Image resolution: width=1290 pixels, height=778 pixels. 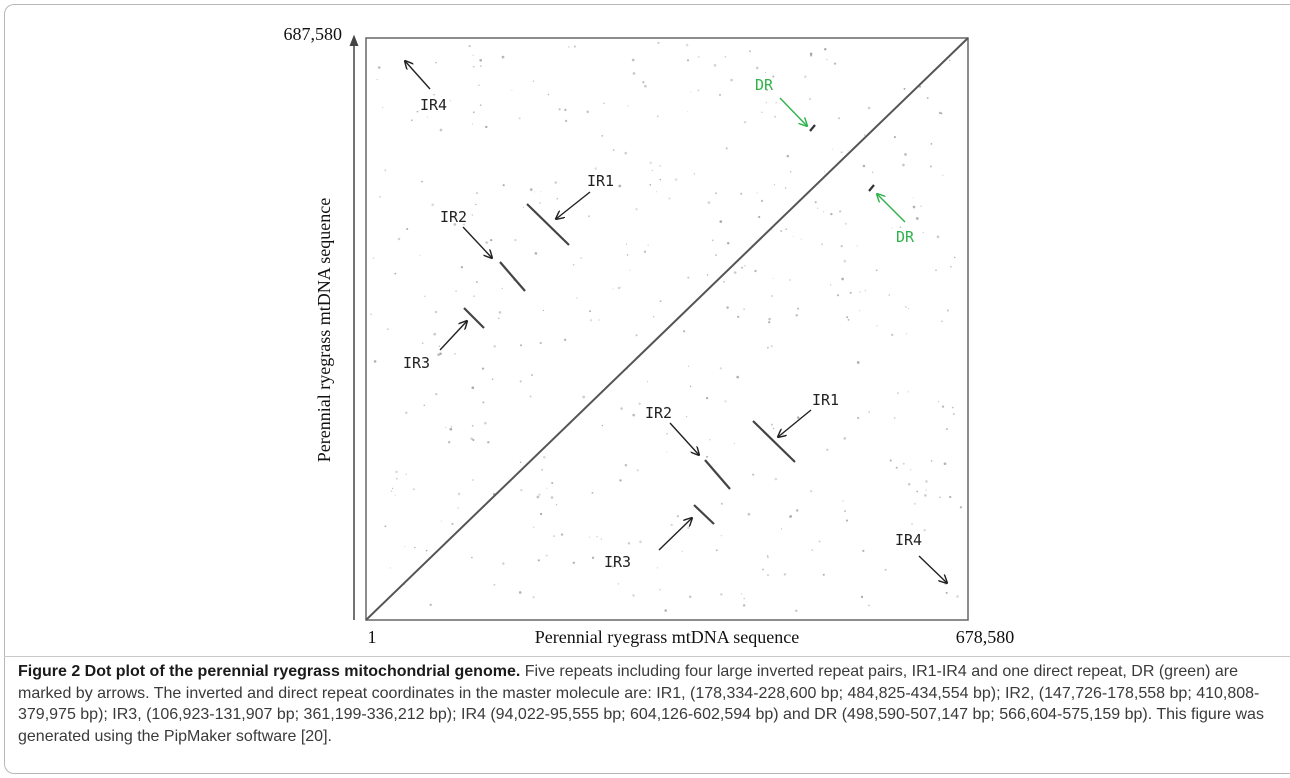 I want to click on repeat-ir3-upper, so click(x=474, y=318).